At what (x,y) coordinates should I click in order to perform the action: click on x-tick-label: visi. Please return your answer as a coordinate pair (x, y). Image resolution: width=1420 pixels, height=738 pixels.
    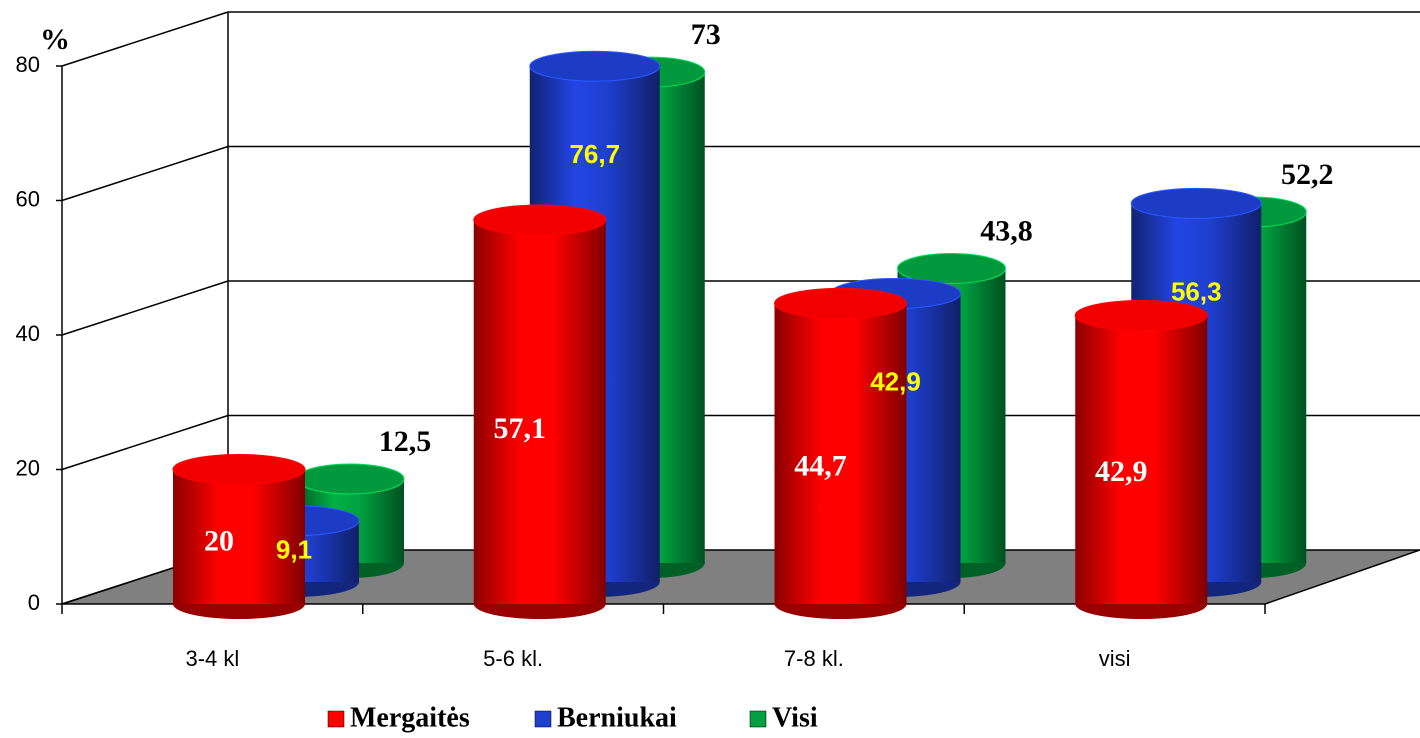
    Looking at the image, I should click on (1115, 658).